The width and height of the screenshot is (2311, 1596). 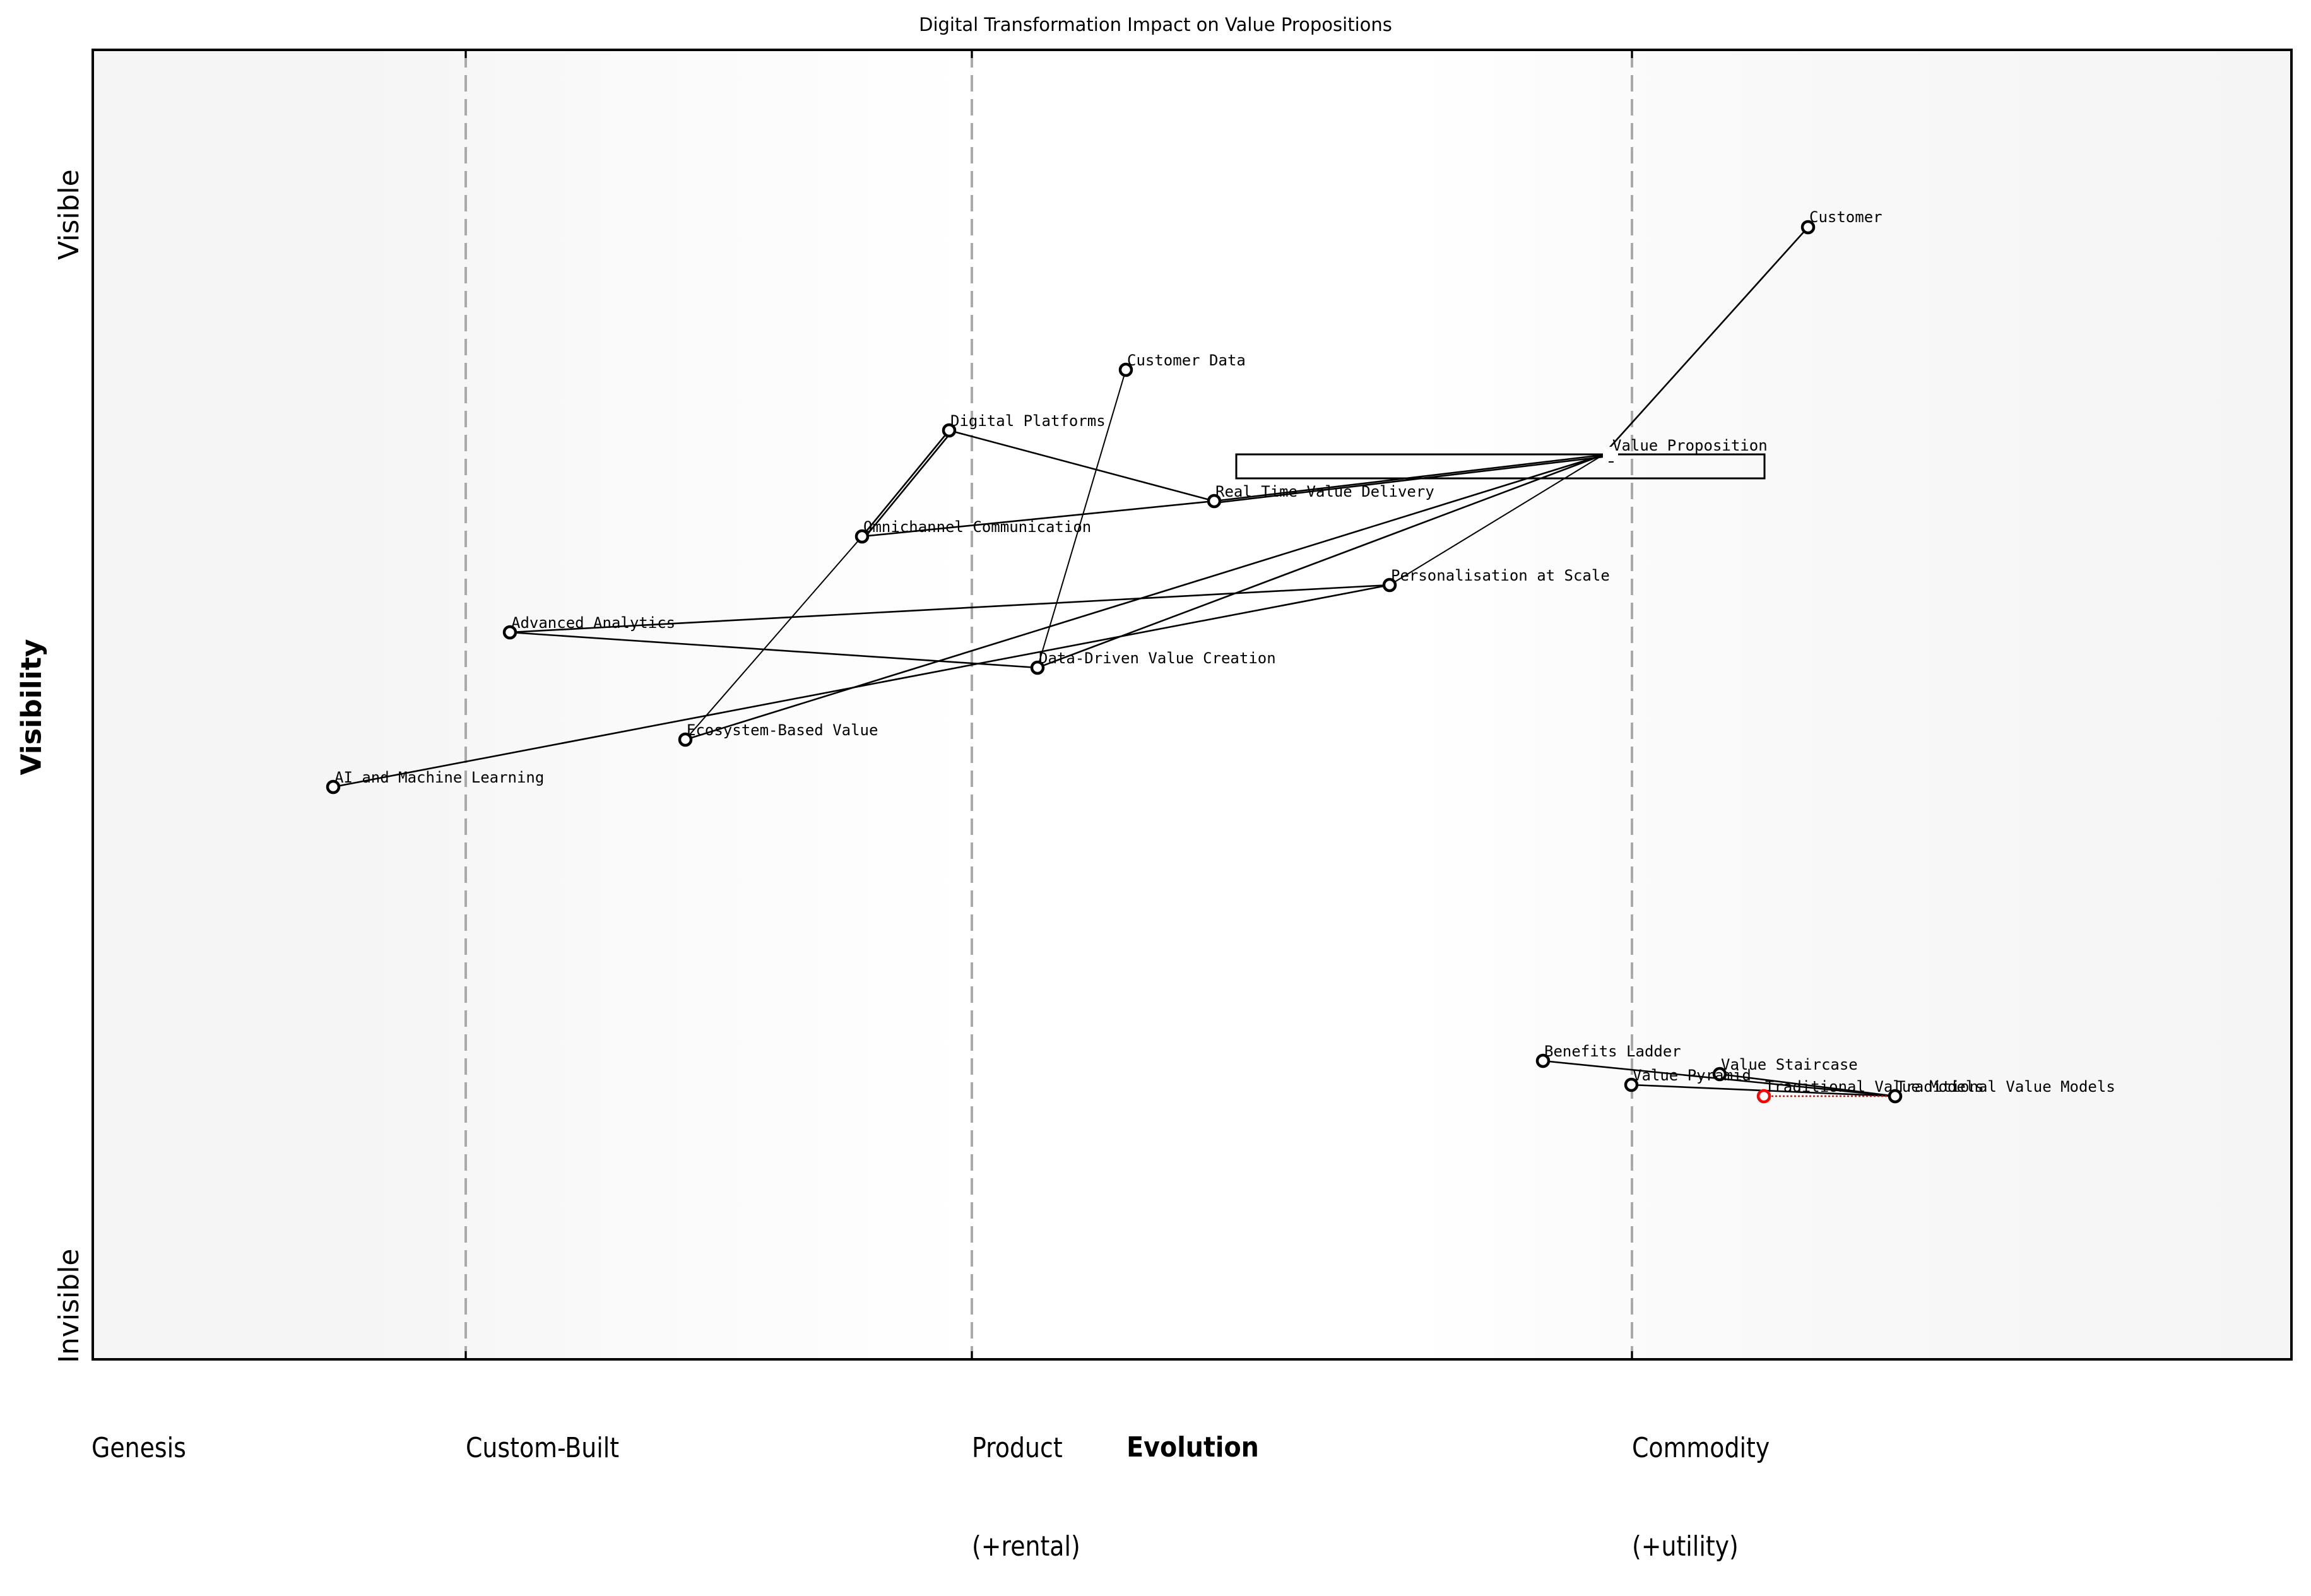 I want to click on label-ecosystem-based-value: Ecosystem-Based Value, so click(x=782, y=730).